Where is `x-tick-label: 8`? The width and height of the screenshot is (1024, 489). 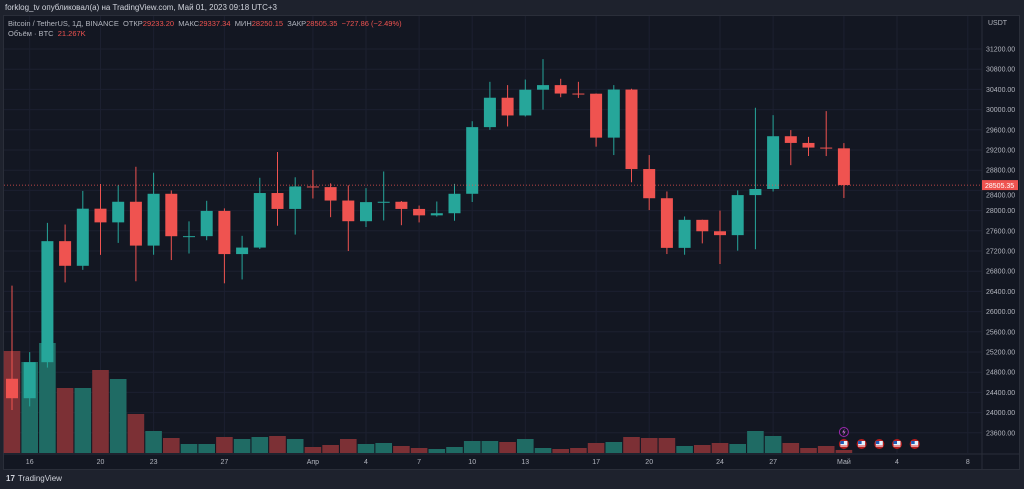
x-tick-label: 8 is located at coordinates (968, 462).